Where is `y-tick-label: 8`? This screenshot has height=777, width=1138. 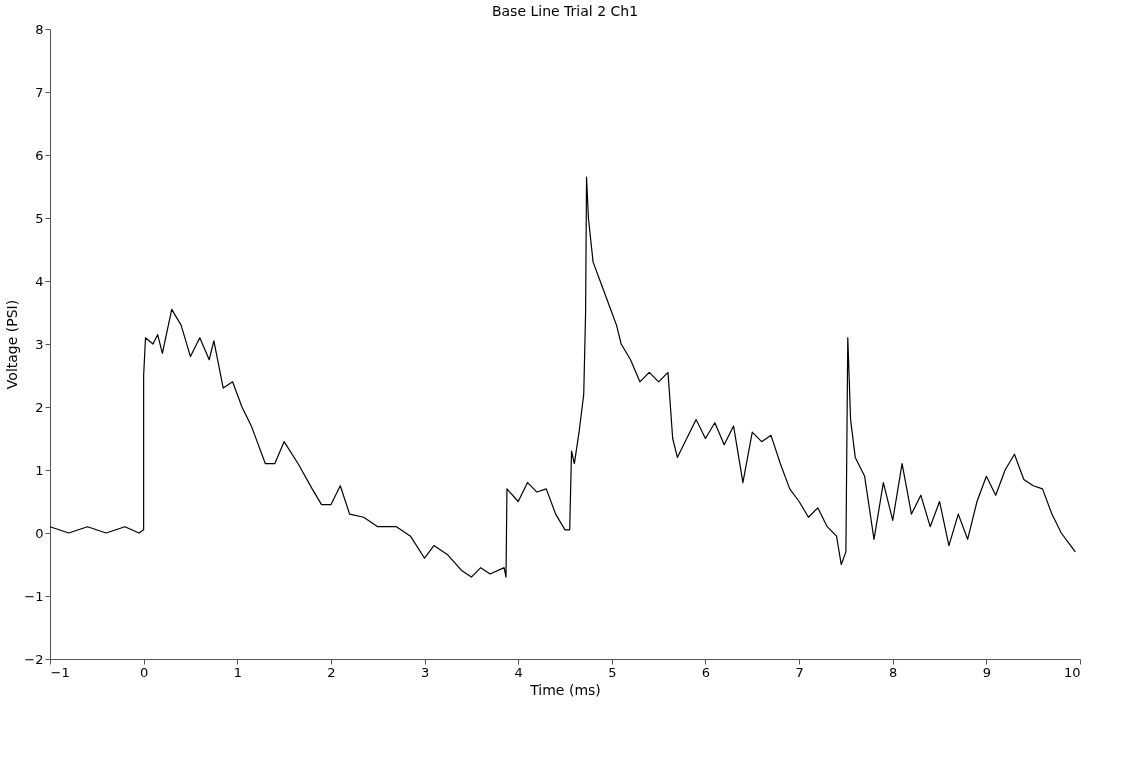
y-tick-label: 8 is located at coordinates (39, 29).